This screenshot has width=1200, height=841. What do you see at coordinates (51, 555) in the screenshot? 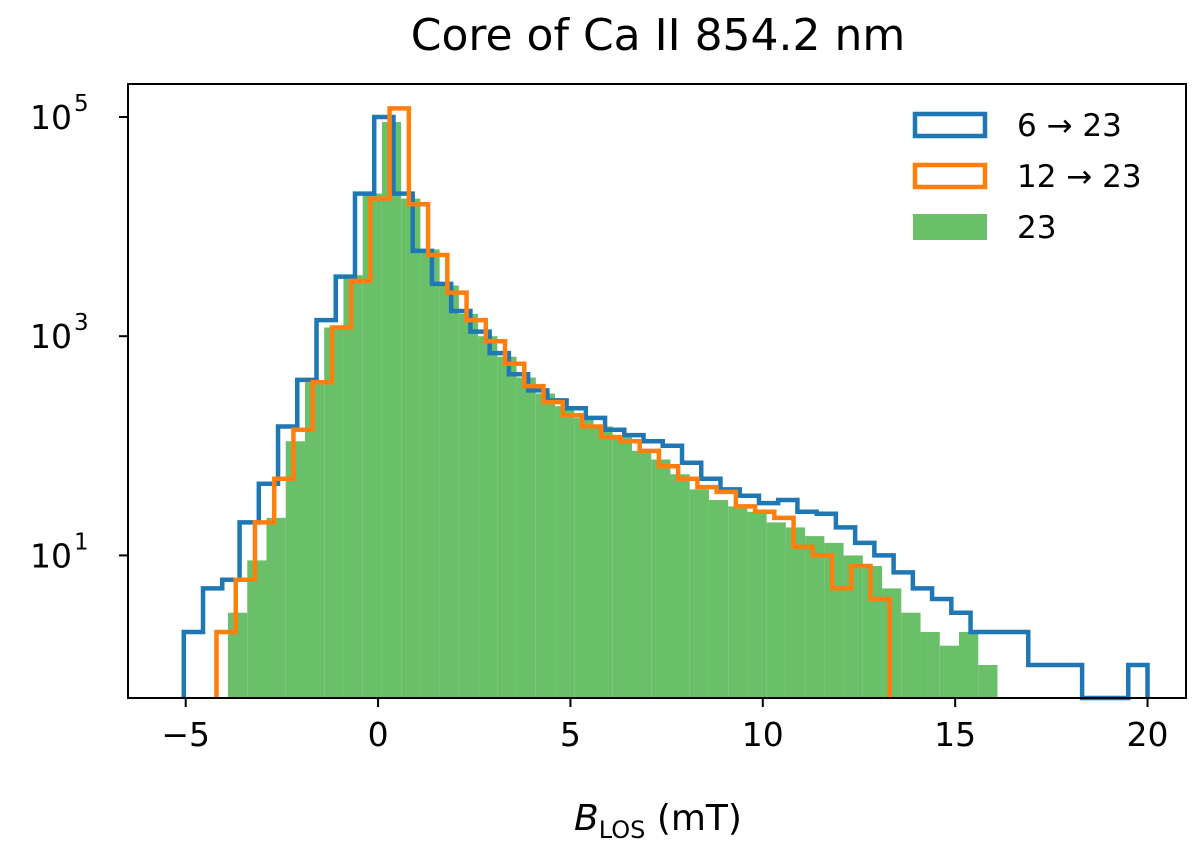
I see `y-tick-label-0: 10` at bounding box center [51, 555].